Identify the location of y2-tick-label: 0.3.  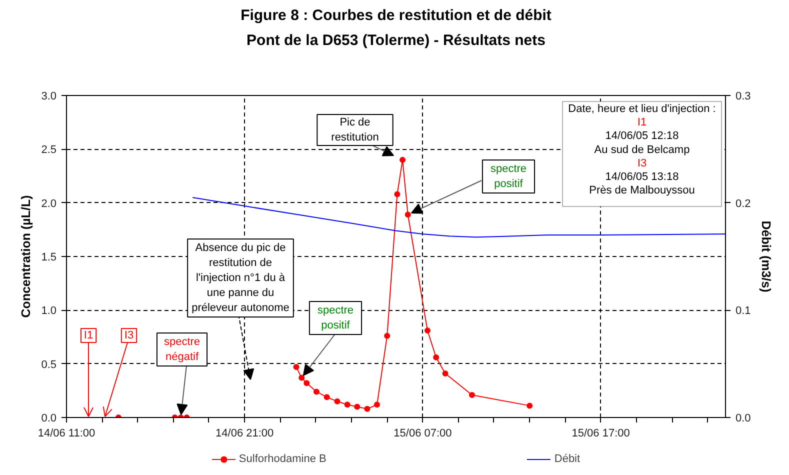
(743, 96).